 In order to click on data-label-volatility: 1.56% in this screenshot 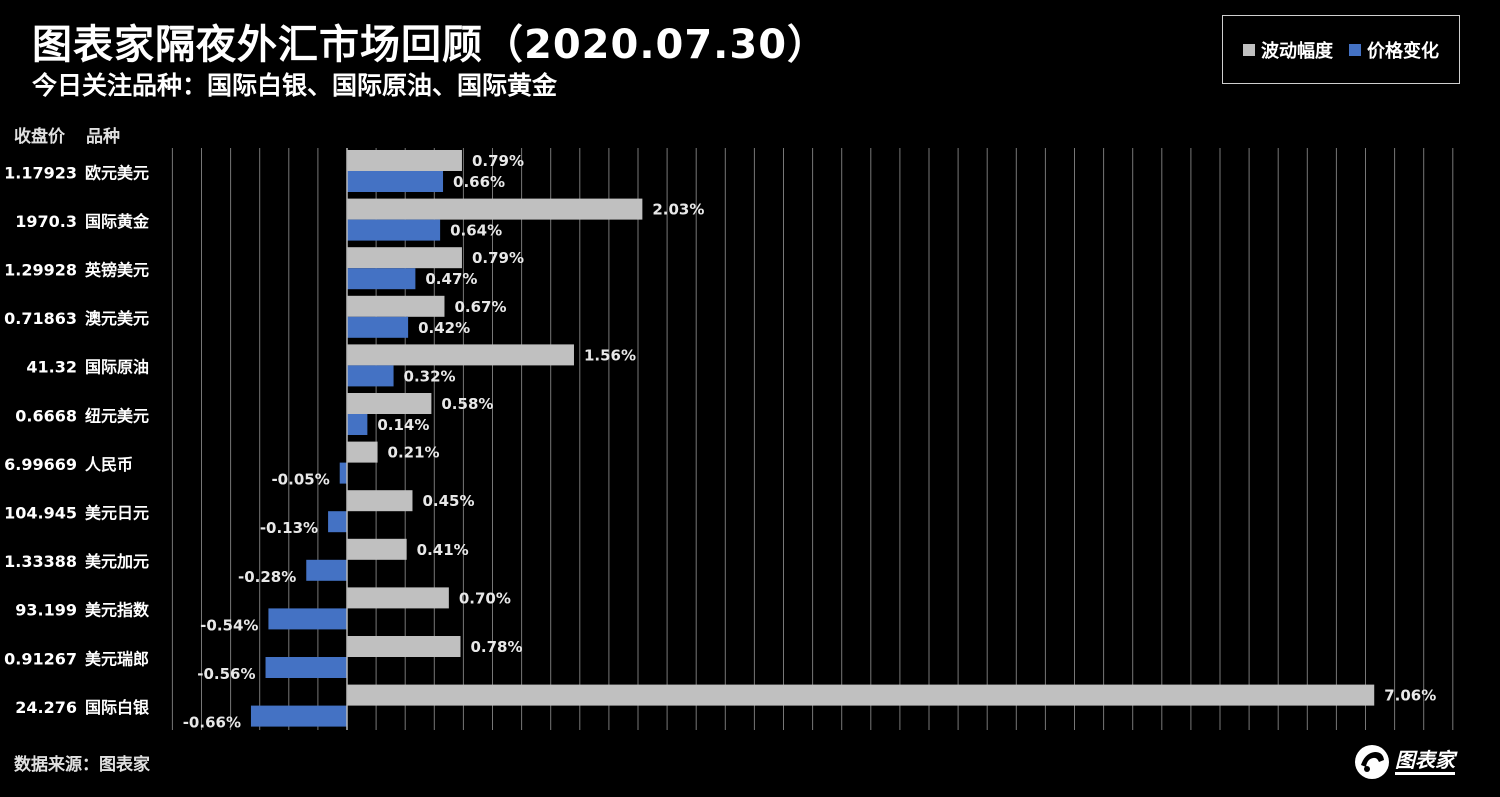, I will do `click(610, 355)`.